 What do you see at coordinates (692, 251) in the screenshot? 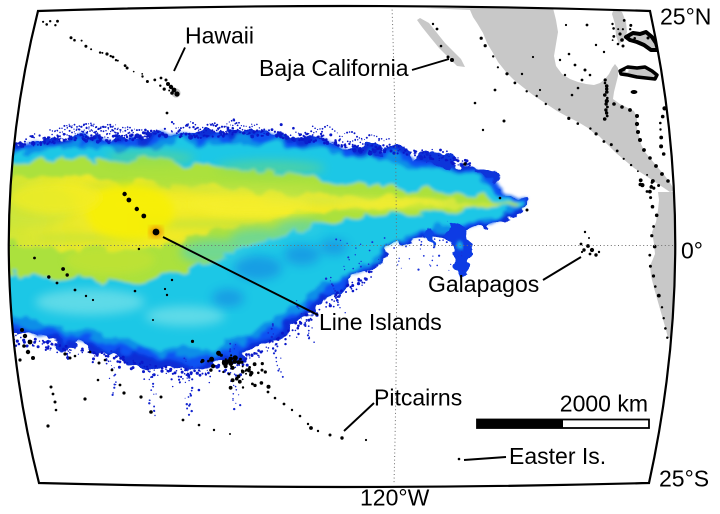
I see `svg-text: 0°` at bounding box center [692, 251].